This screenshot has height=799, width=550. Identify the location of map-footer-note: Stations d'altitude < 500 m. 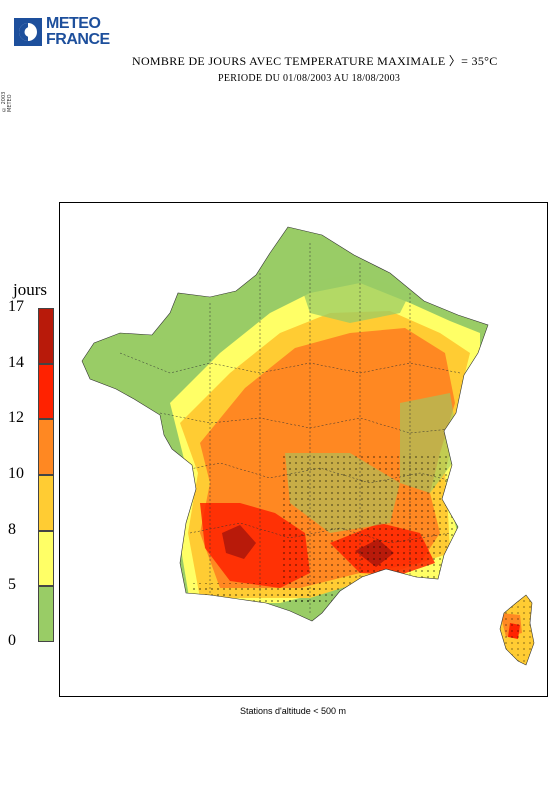
(293, 711).